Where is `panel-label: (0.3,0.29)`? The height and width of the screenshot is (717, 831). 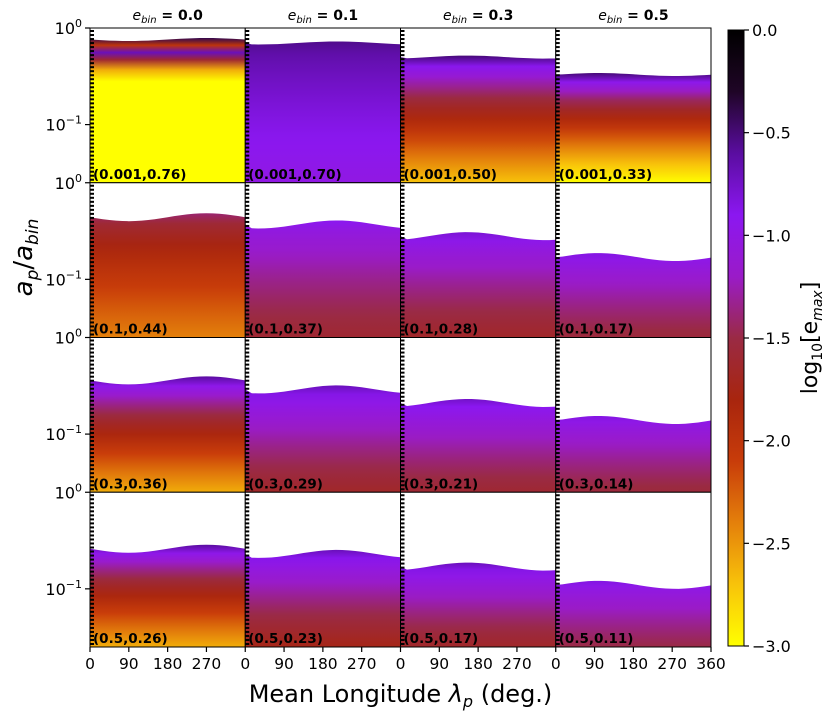 panel-label: (0.3,0.29) is located at coordinates (285, 484).